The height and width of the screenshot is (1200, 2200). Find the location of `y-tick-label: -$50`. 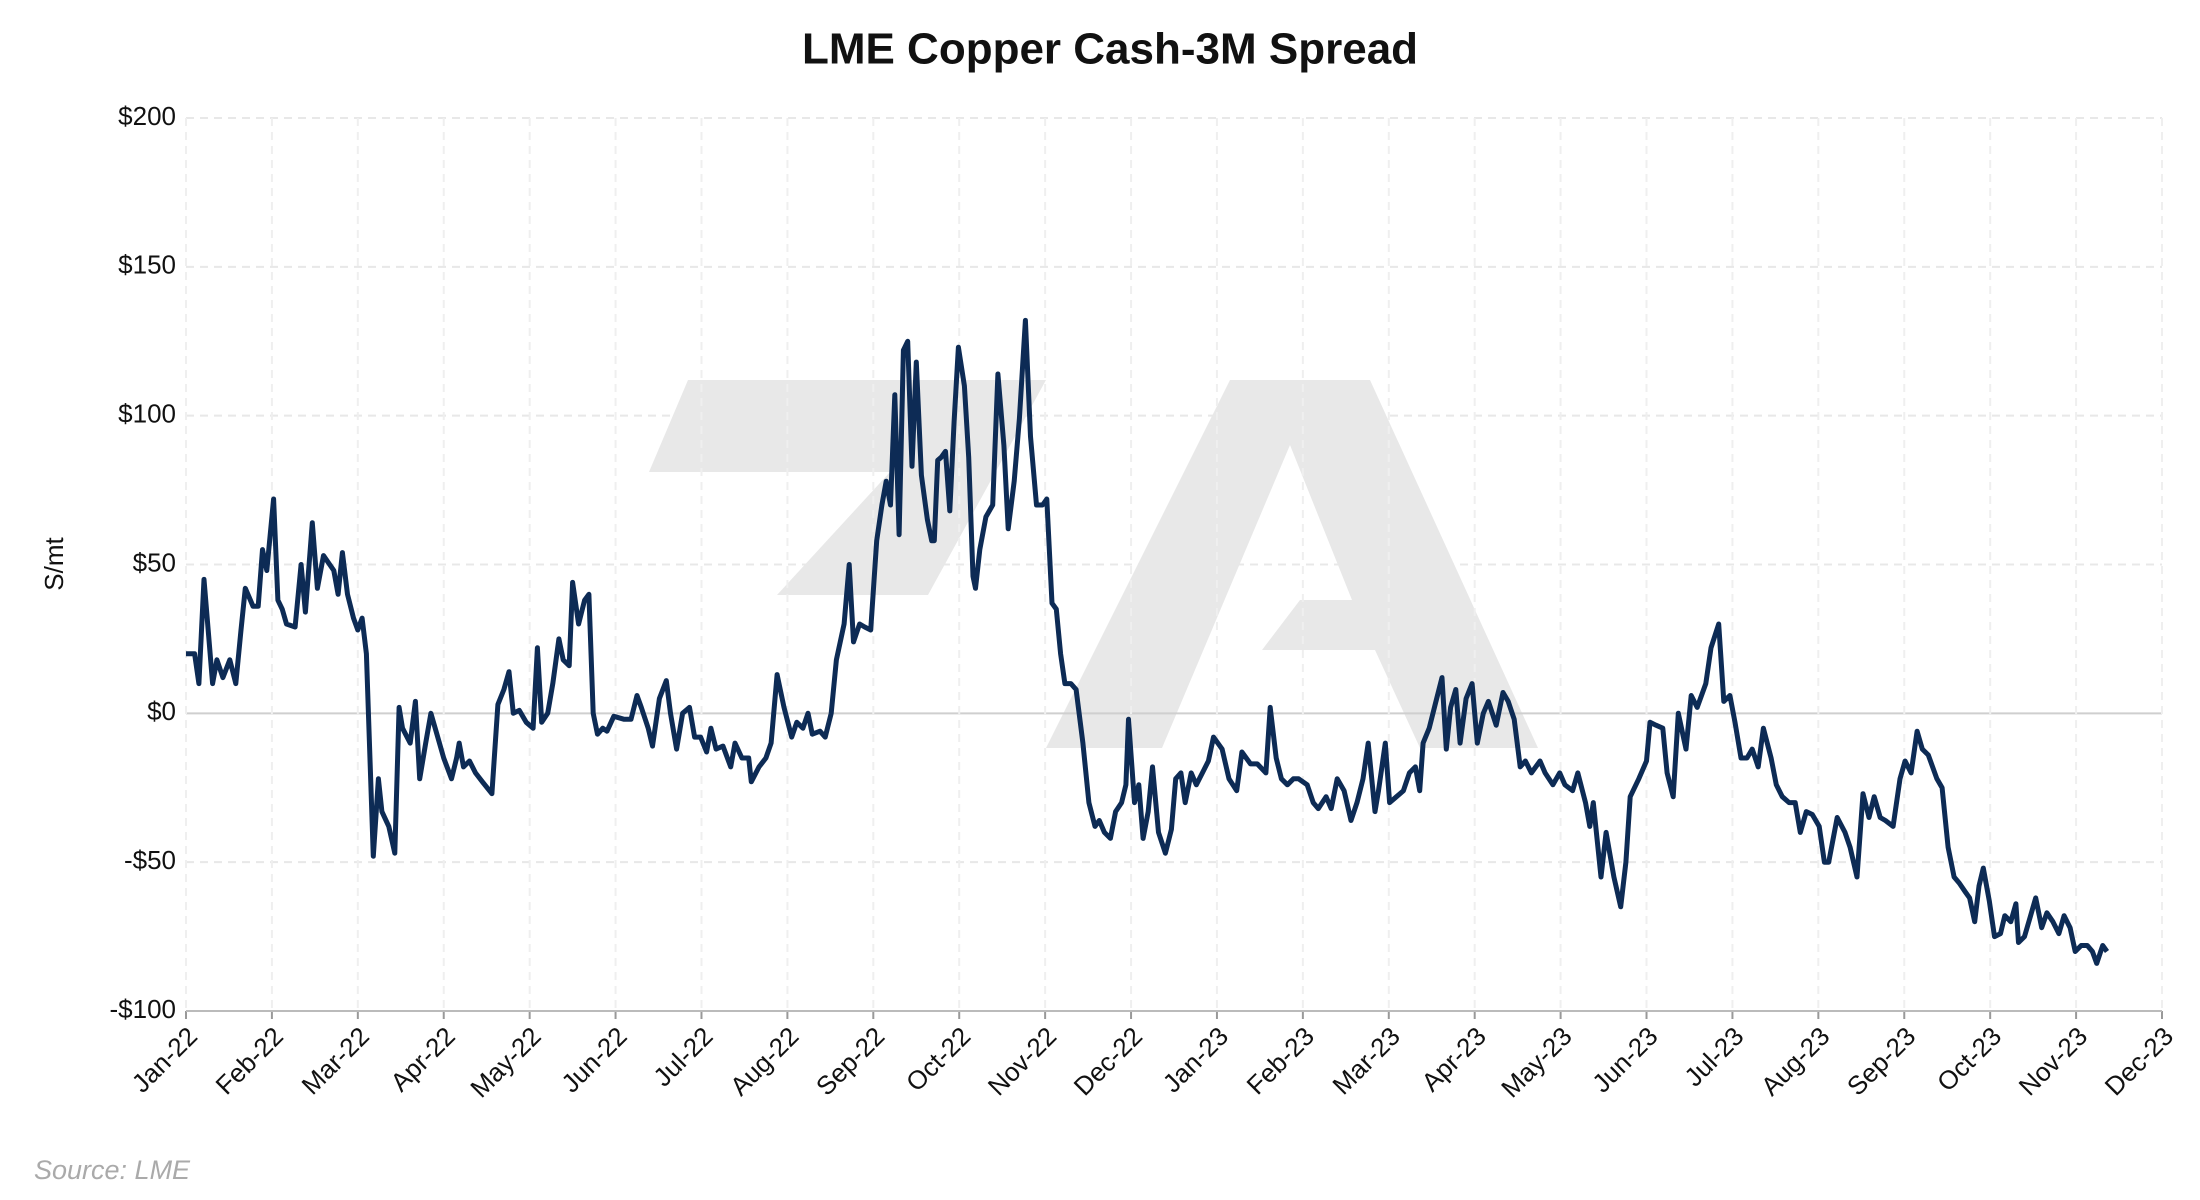

y-tick-label: -$50 is located at coordinates (150, 860).